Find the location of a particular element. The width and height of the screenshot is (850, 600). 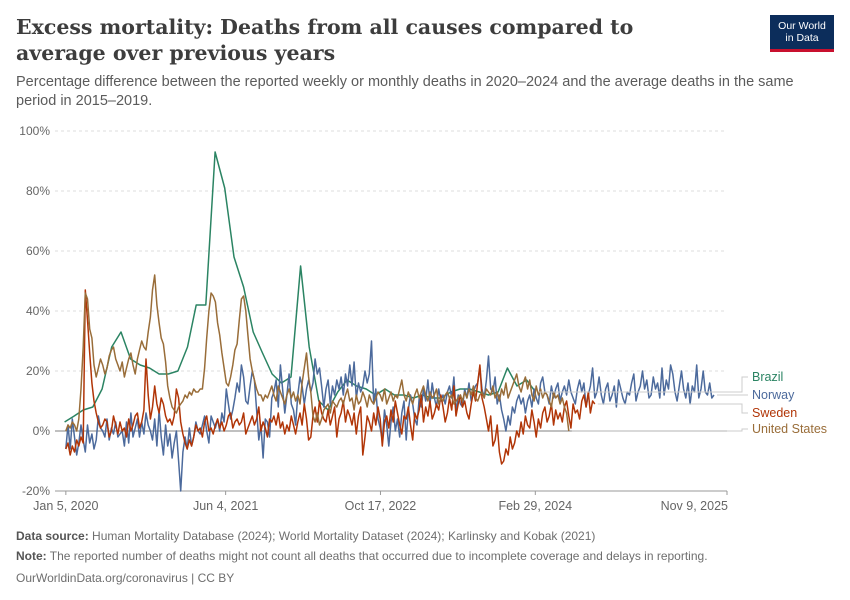

credit-link: OurWorldinData.org/coronavirus | CC BY is located at coordinates (125, 578).